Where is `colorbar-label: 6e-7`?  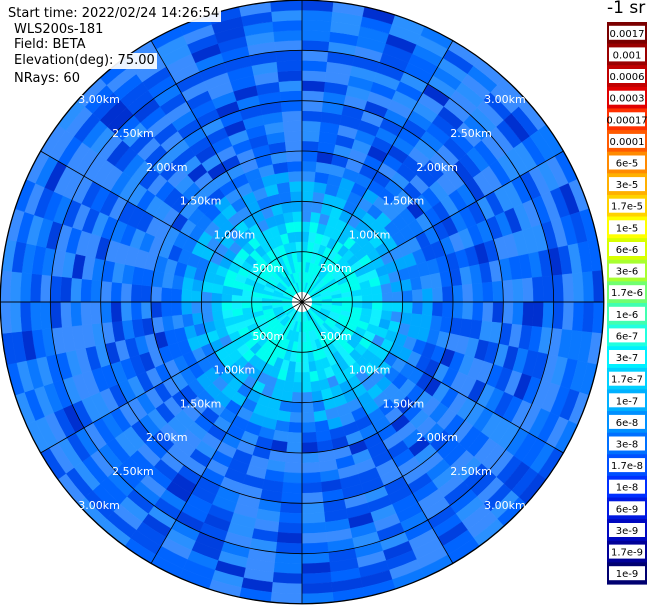 colorbar-label: 6e-7 is located at coordinates (627, 336).